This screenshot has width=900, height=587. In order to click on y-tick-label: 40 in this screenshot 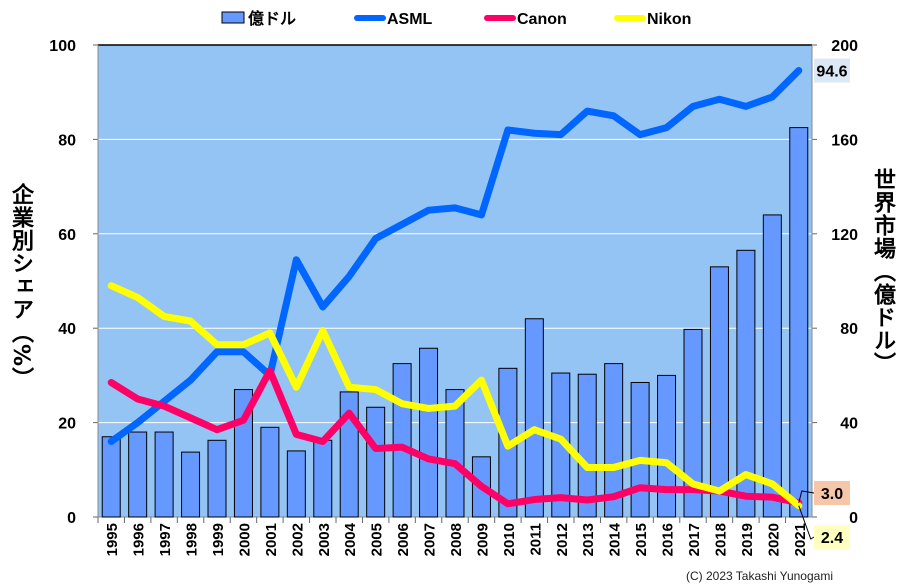, I will do `click(67, 329)`.